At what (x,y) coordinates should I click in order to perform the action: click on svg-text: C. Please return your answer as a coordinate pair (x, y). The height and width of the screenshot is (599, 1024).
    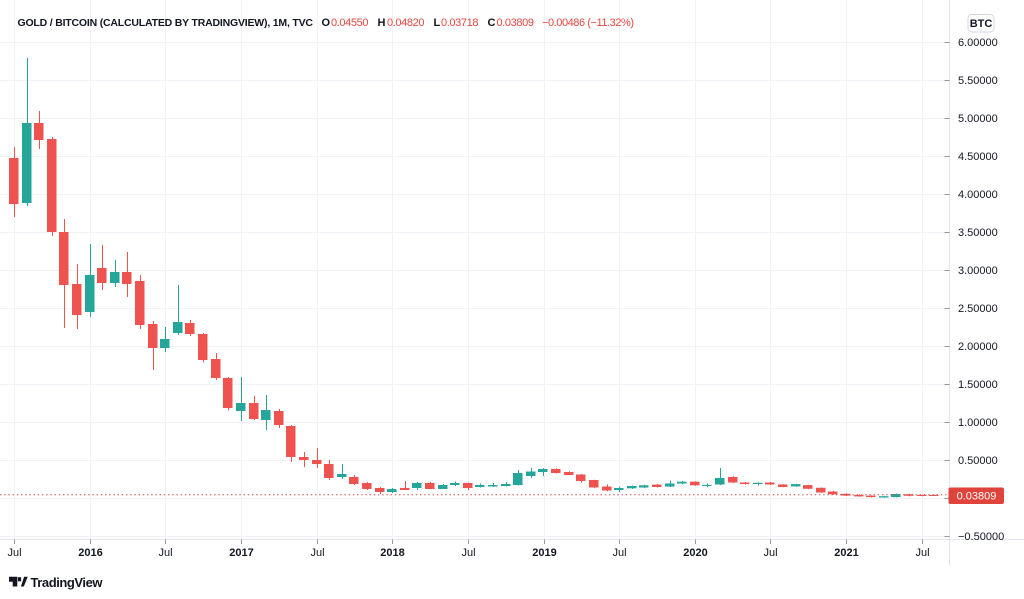
    Looking at the image, I should click on (492, 23).